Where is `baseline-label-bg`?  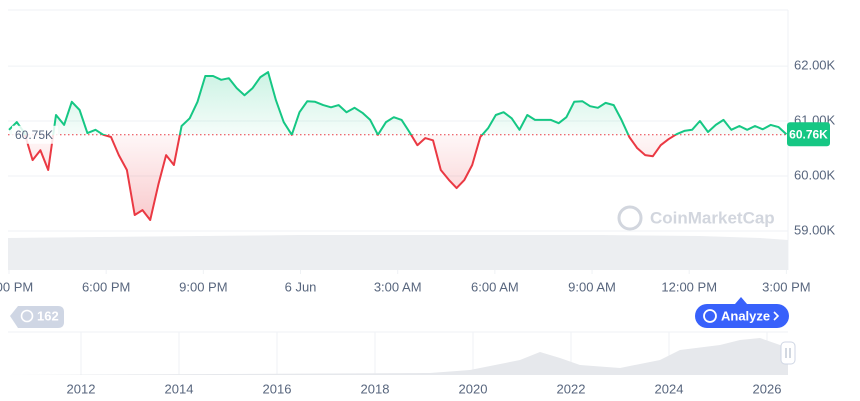 baseline-label-bg is located at coordinates (35, 134).